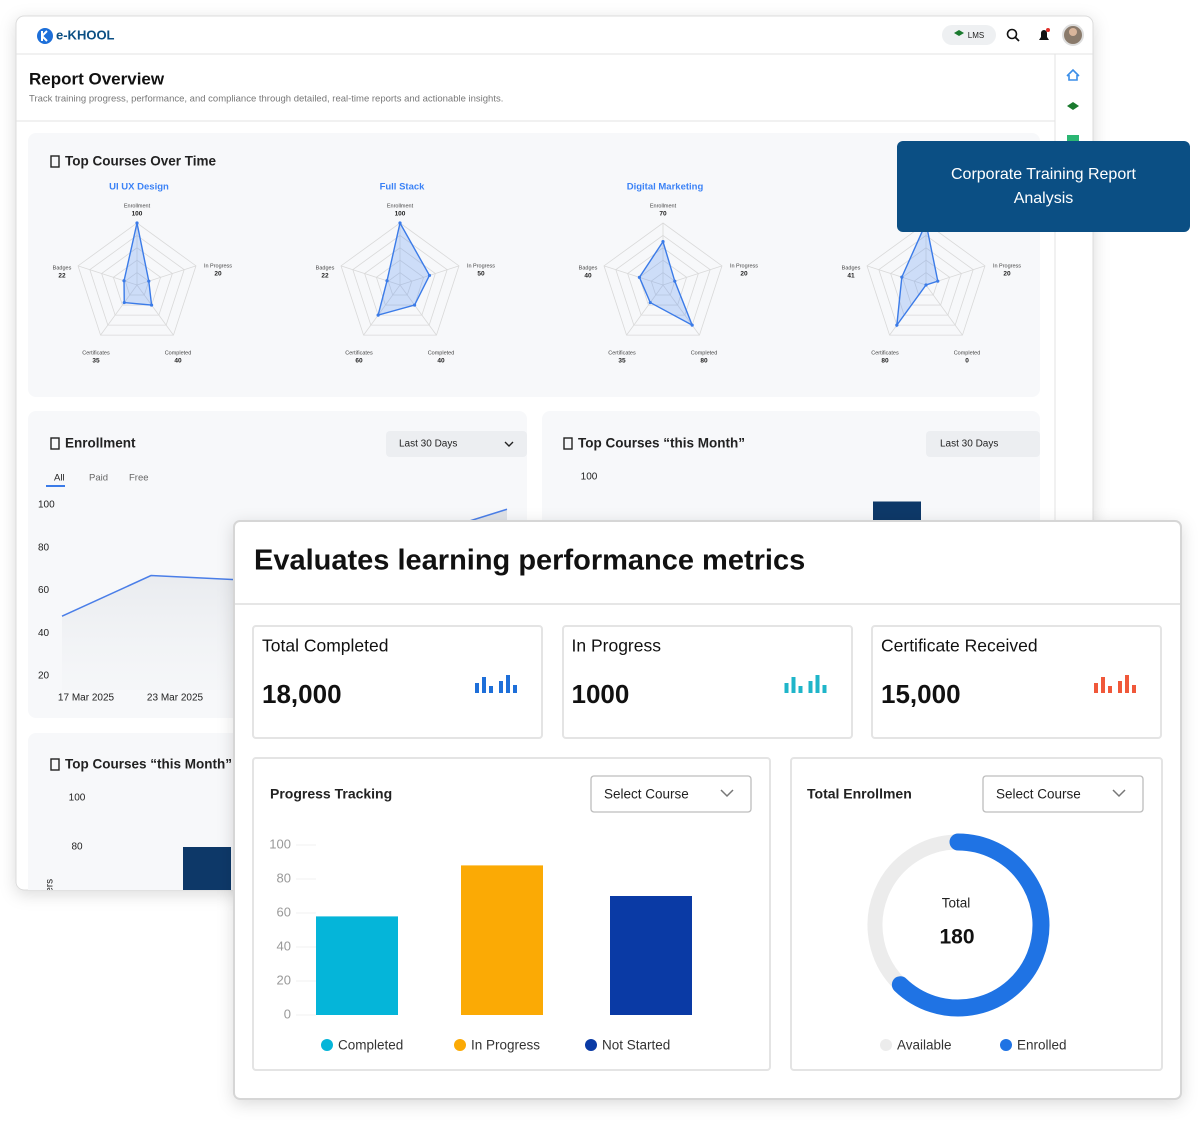  What do you see at coordinates (1017, 39) in the screenshot?
I see `search-handle` at bounding box center [1017, 39].